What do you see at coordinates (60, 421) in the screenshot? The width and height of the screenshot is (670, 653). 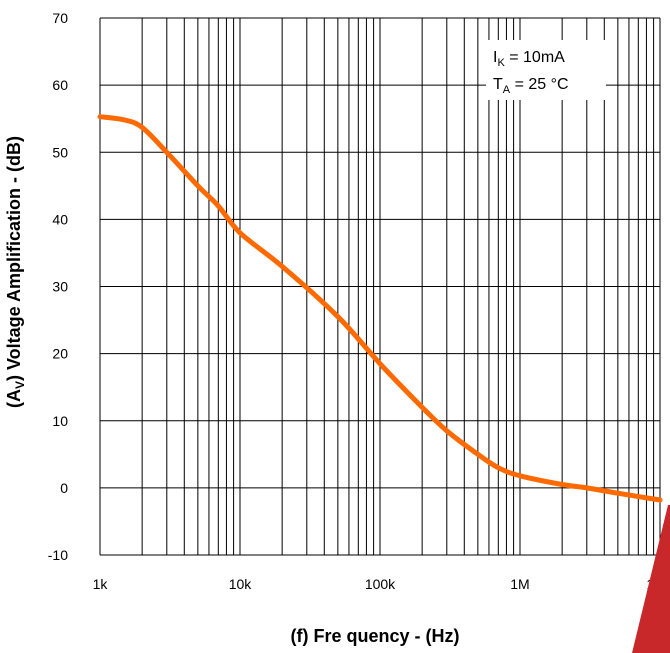 I see `y-tick-label: 10` at bounding box center [60, 421].